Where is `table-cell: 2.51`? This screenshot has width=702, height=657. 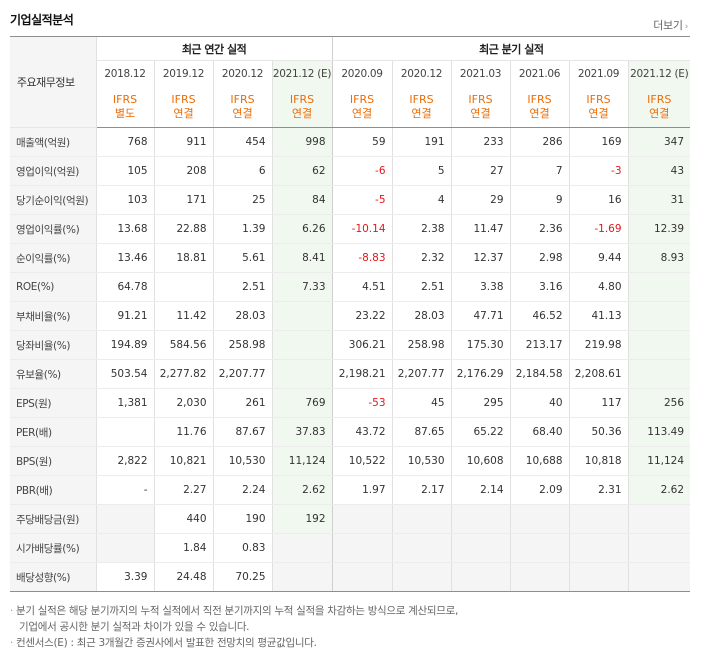 table-cell: 2.51 is located at coordinates (421, 287).